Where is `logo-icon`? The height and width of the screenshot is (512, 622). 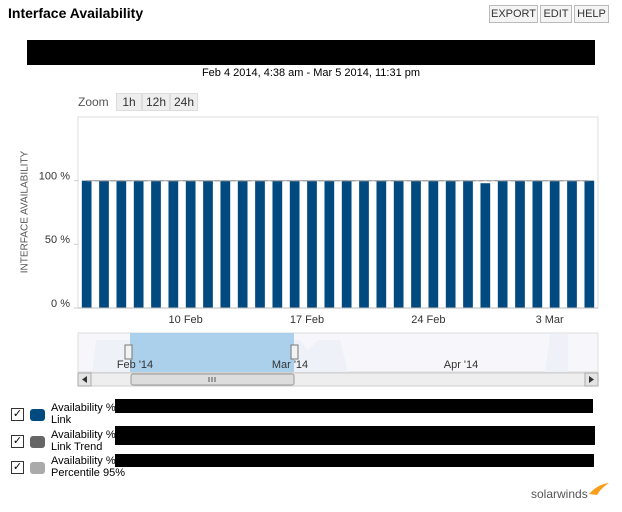 logo-icon is located at coordinates (599, 489).